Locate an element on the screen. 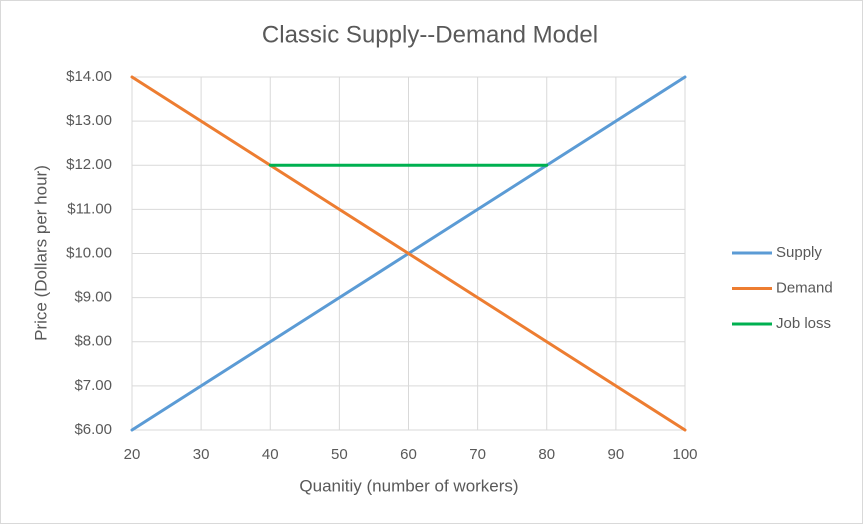  x-tick-label: 100 is located at coordinates (684, 454).